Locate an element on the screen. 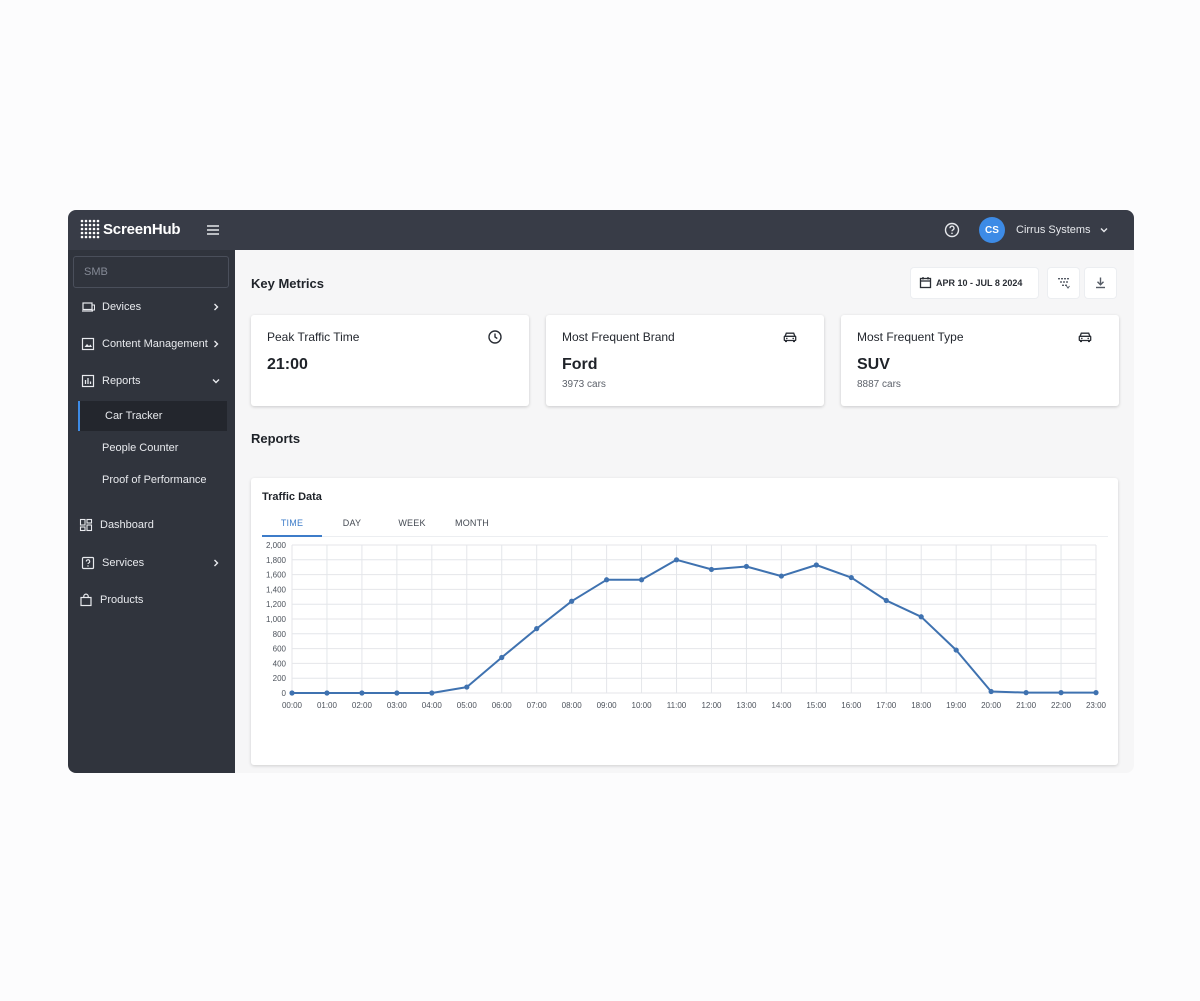 This screenshot has width=1200, height=1001. sidebar-search-input is located at coordinates (151, 272).